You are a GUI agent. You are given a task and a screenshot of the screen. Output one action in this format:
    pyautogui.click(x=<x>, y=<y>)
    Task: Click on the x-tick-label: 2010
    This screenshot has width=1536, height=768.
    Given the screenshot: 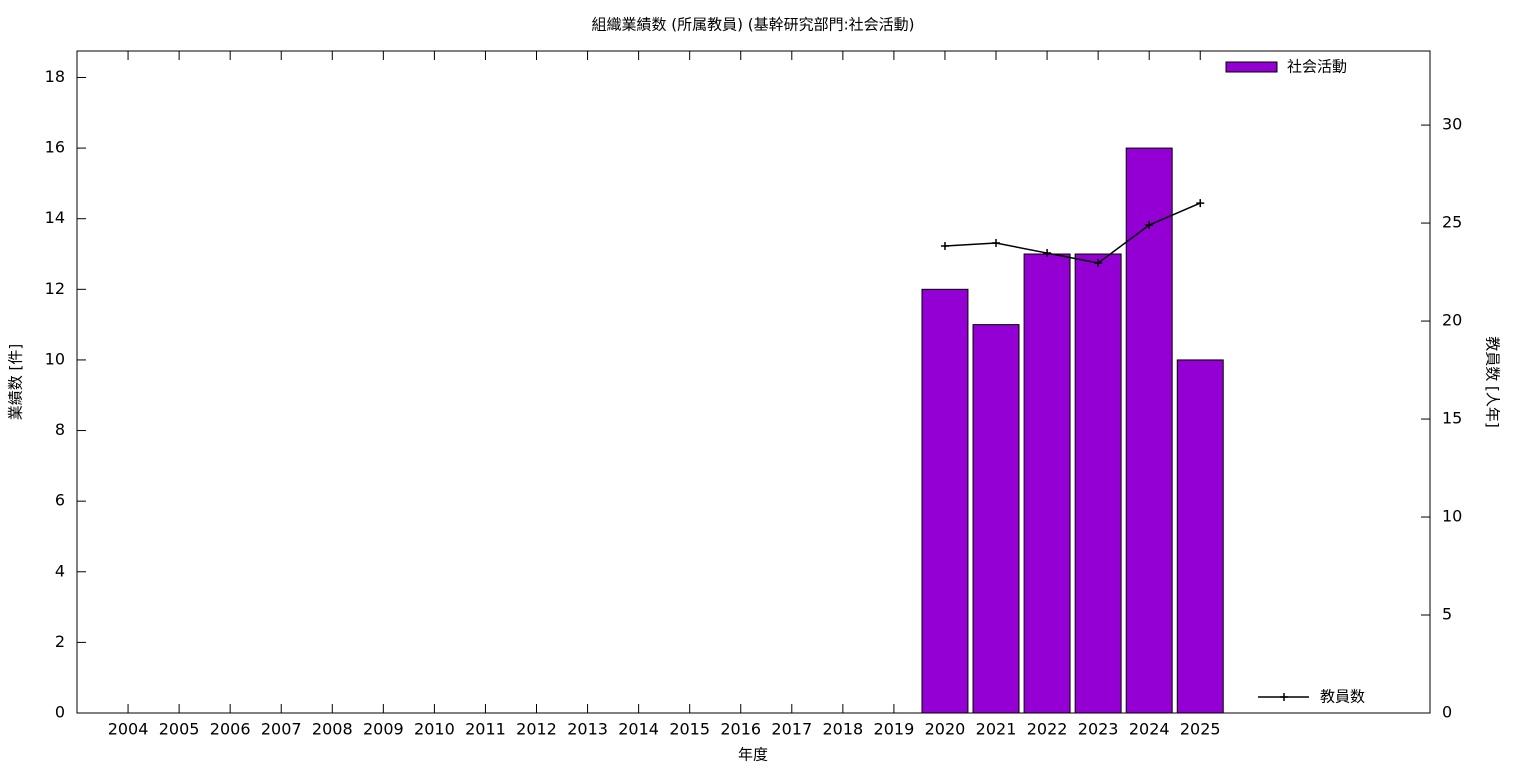 What is the action you would take?
    pyautogui.click(x=434, y=729)
    